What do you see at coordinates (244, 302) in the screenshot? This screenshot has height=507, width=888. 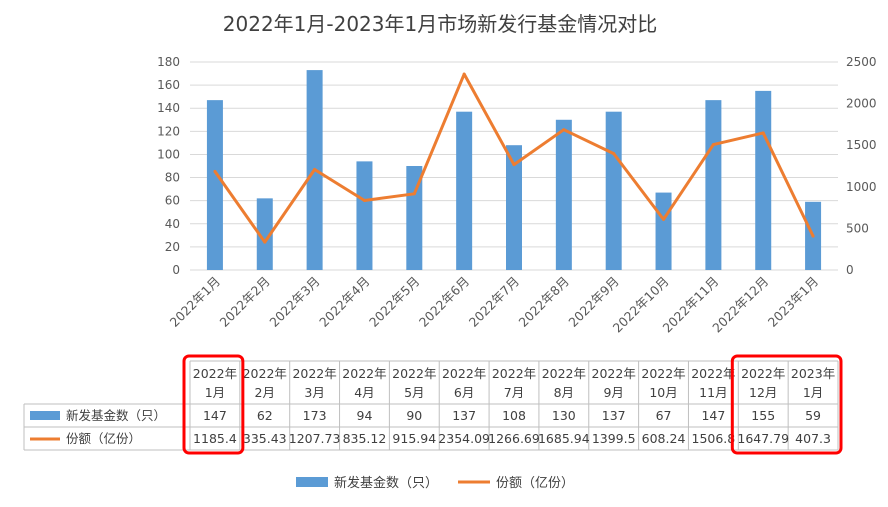 I see `x-tick-label: 2022年2月` at bounding box center [244, 302].